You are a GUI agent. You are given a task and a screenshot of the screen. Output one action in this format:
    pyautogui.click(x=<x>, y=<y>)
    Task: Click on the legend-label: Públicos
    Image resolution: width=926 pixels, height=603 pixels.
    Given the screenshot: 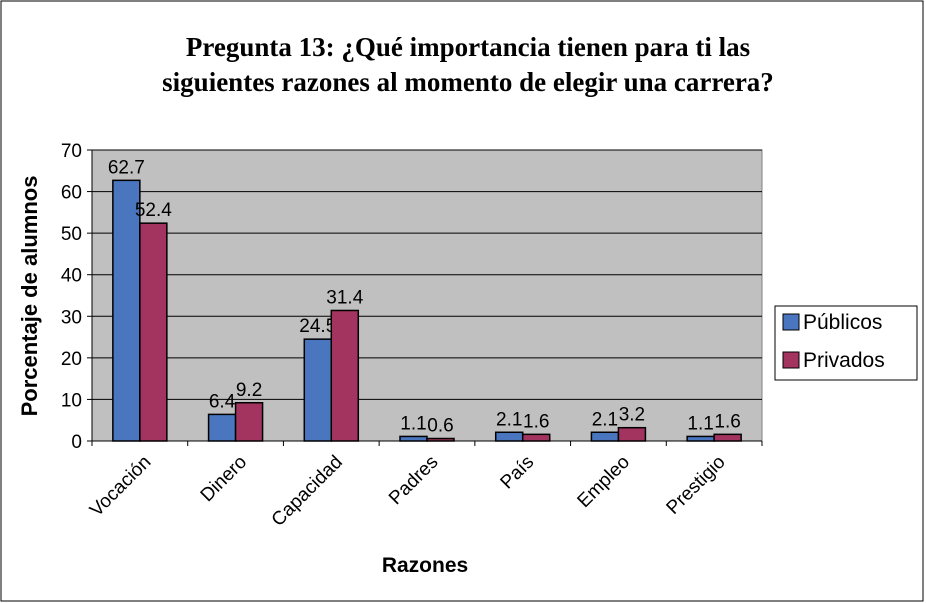 What is the action you would take?
    pyautogui.click(x=842, y=322)
    